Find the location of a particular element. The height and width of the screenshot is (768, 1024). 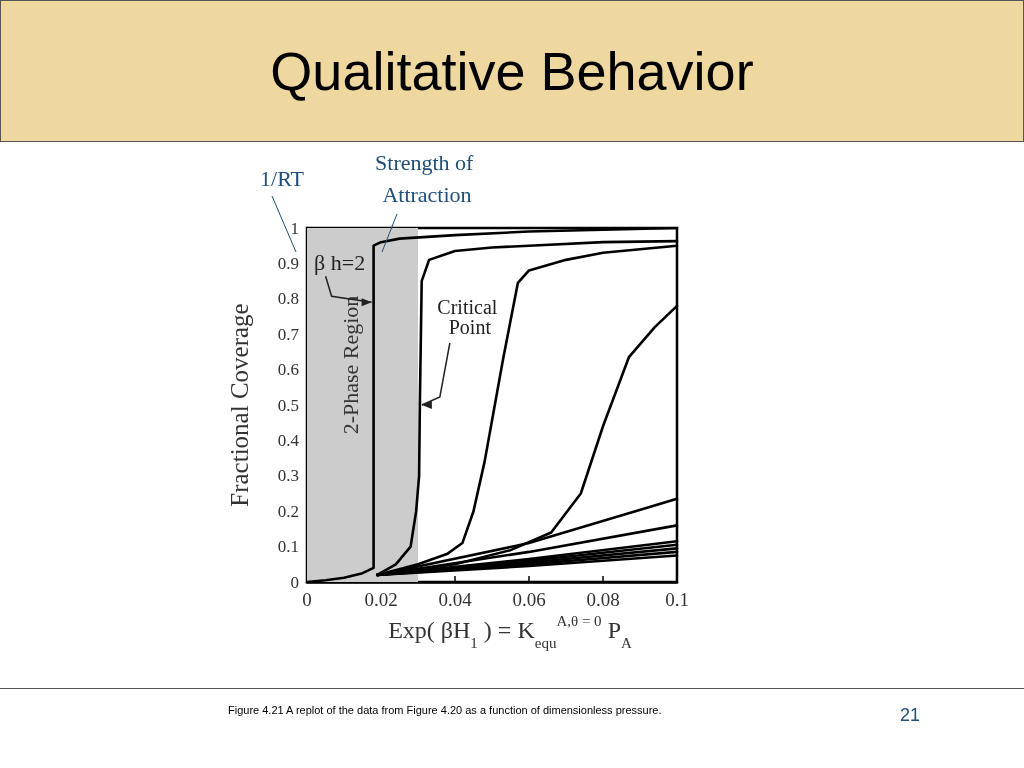

y-tick-label: 0 is located at coordinates (294, 582).